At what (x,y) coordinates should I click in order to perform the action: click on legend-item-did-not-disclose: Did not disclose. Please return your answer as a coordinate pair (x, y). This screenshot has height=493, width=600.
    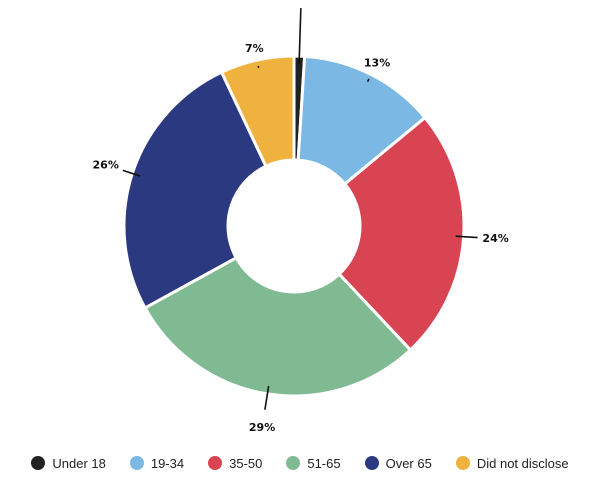
    Looking at the image, I should click on (512, 463).